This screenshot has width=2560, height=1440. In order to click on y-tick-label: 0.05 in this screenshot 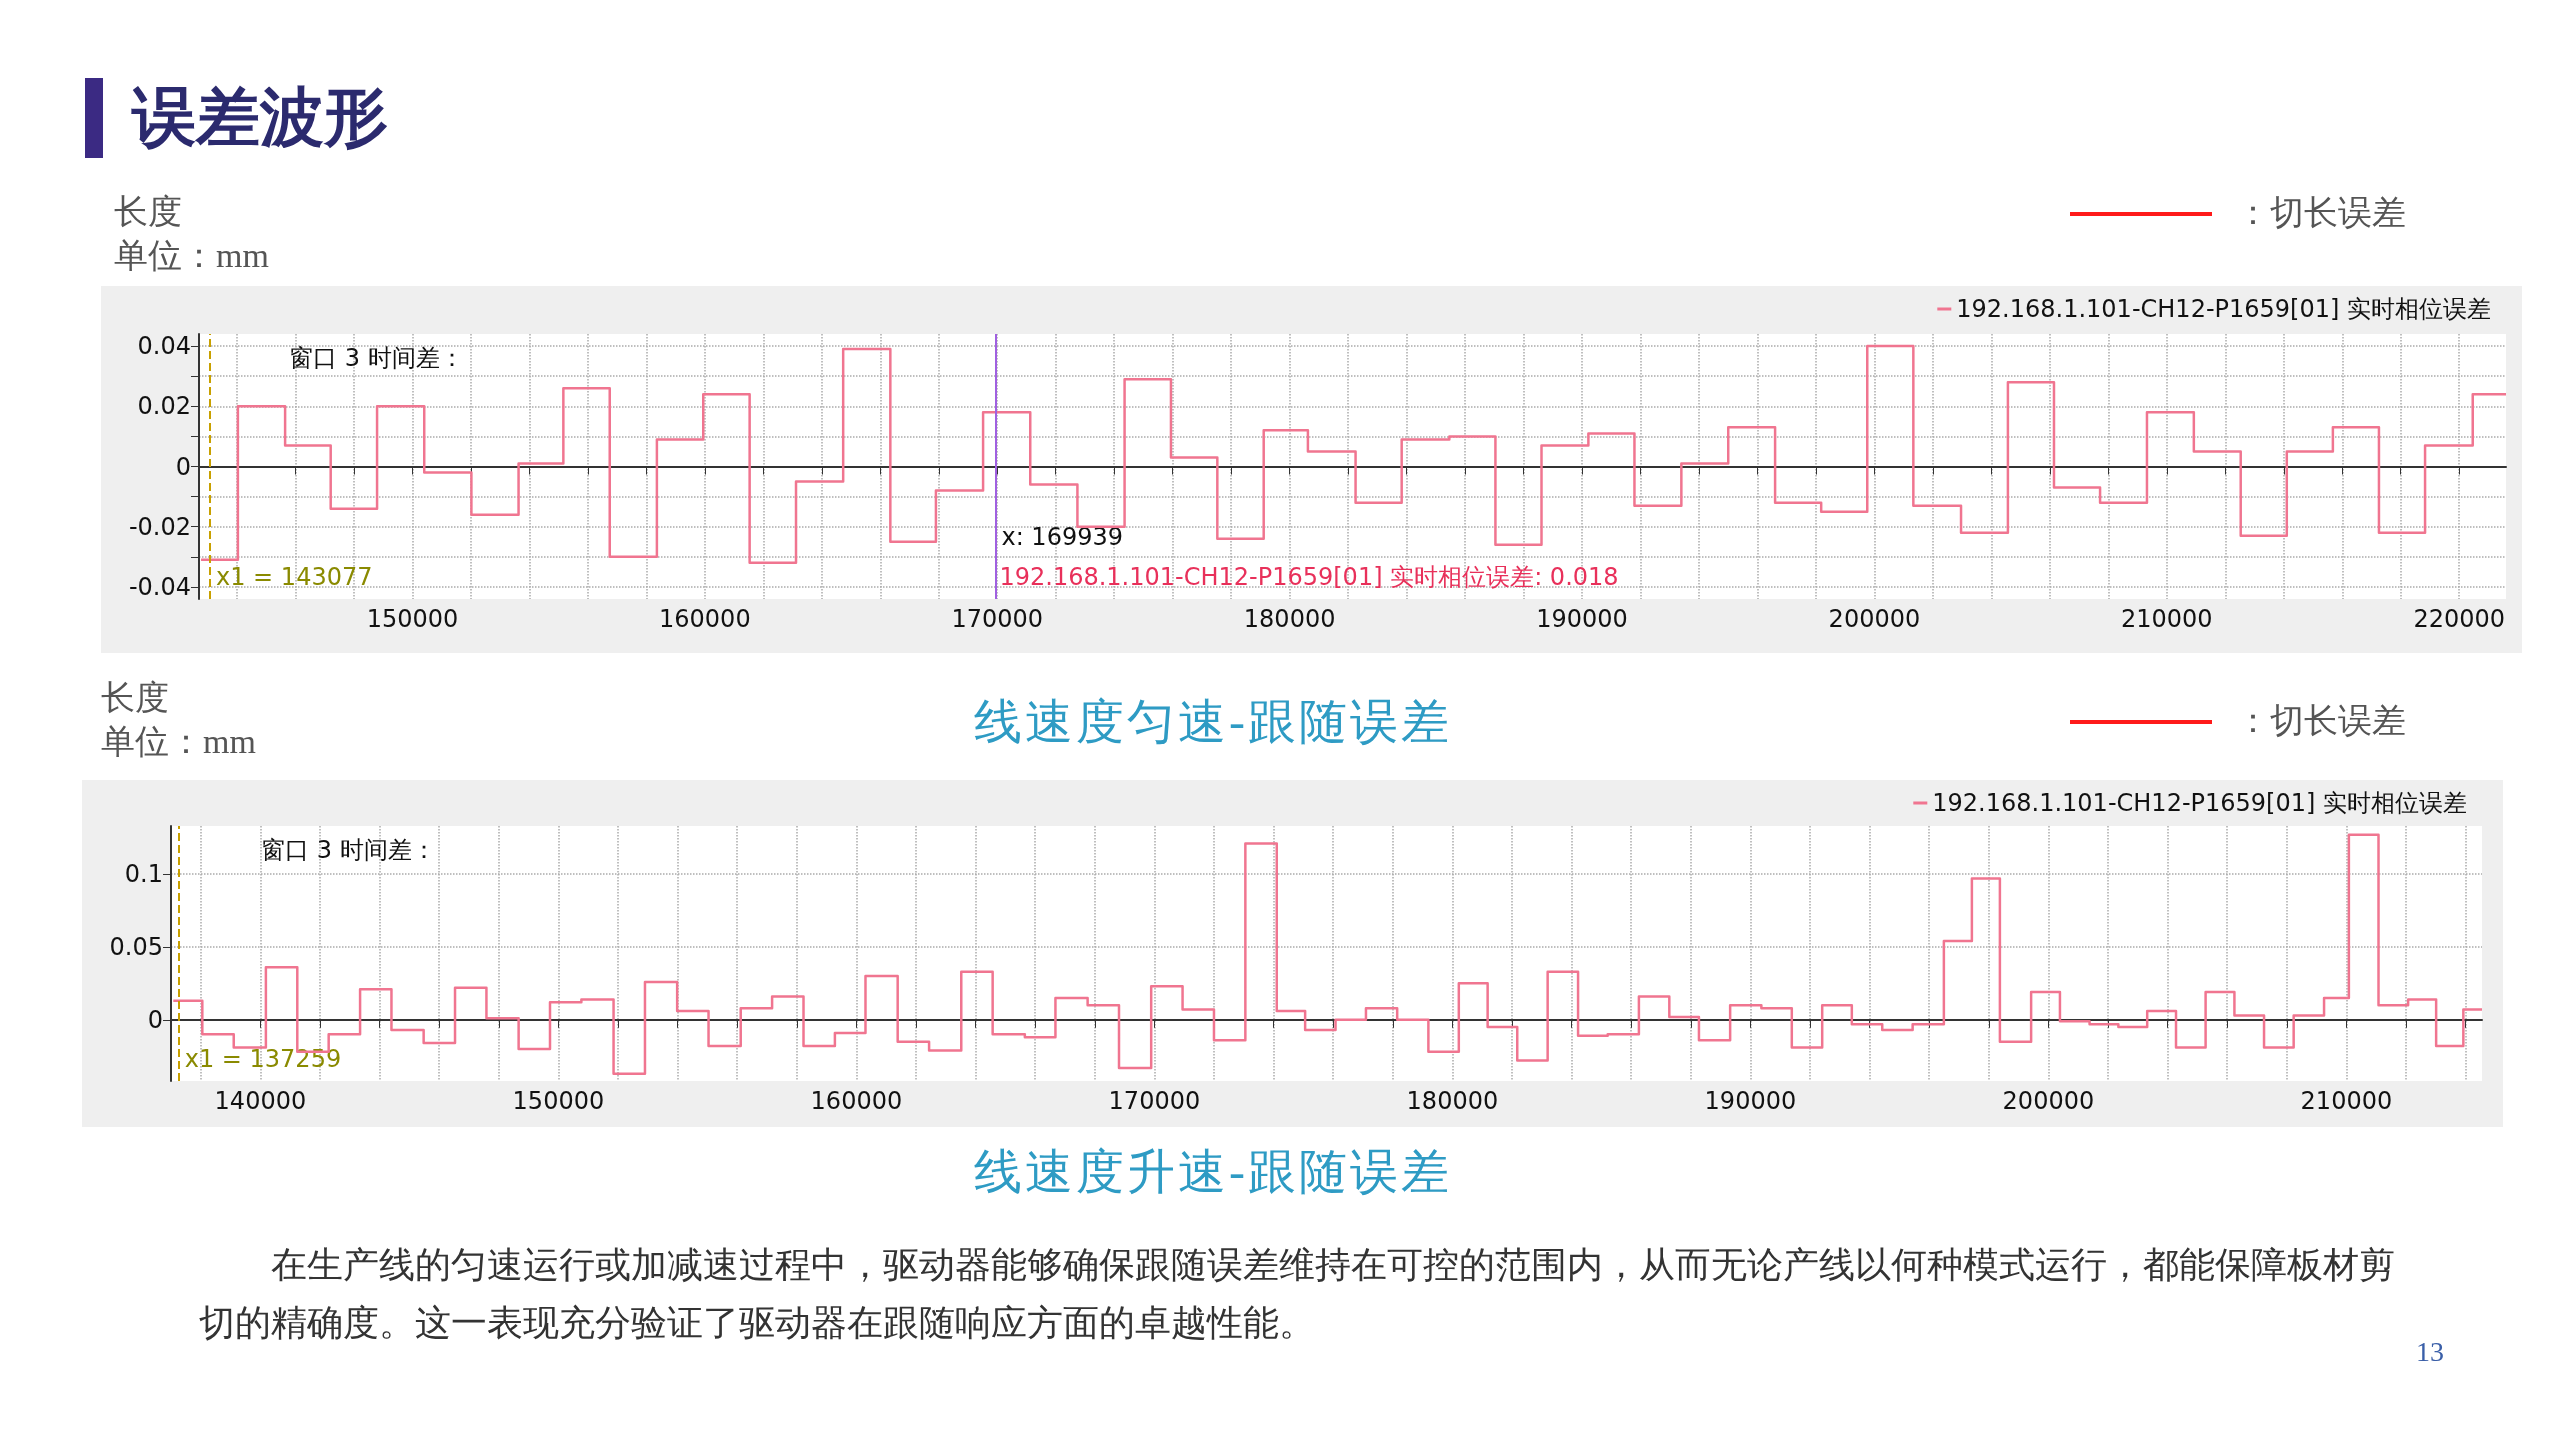, I will do `click(136, 946)`.